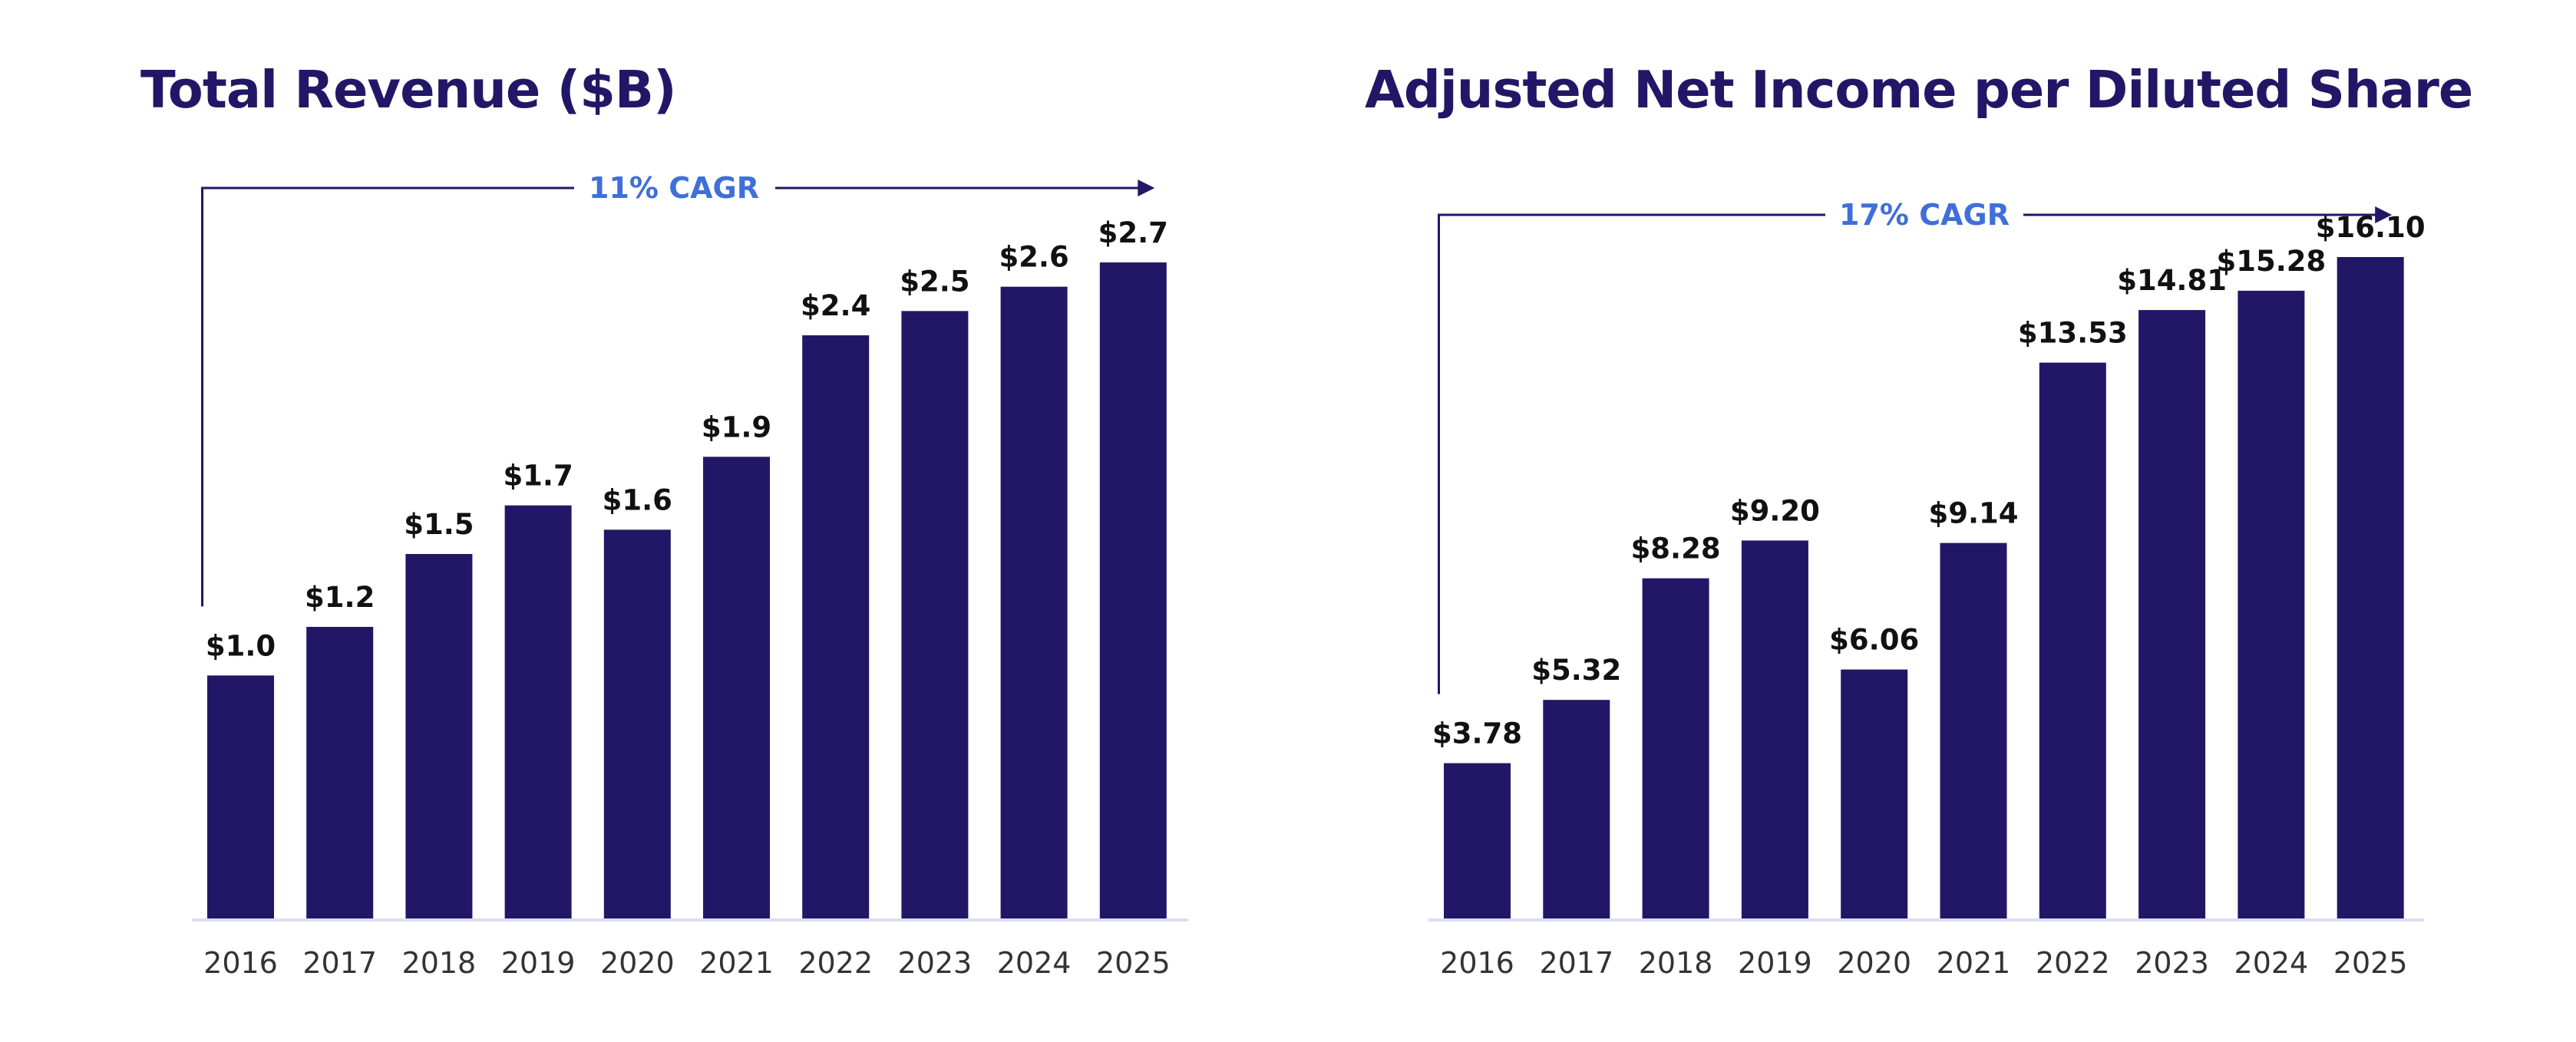  What do you see at coordinates (2172, 963) in the screenshot?
I see `eps-tick-label-2023: 2023` at bounding box center [2172, 963].